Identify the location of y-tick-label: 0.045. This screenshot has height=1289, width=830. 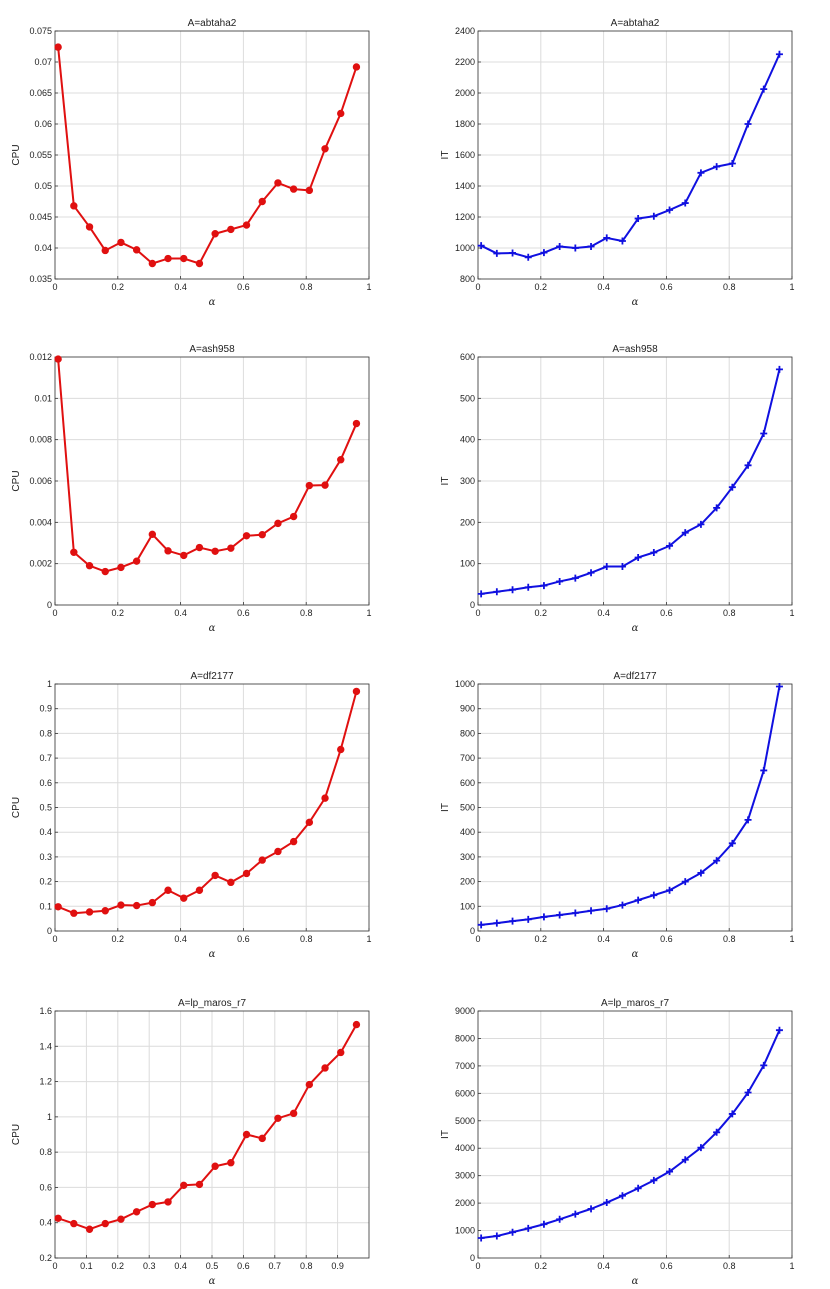
(40, 217).